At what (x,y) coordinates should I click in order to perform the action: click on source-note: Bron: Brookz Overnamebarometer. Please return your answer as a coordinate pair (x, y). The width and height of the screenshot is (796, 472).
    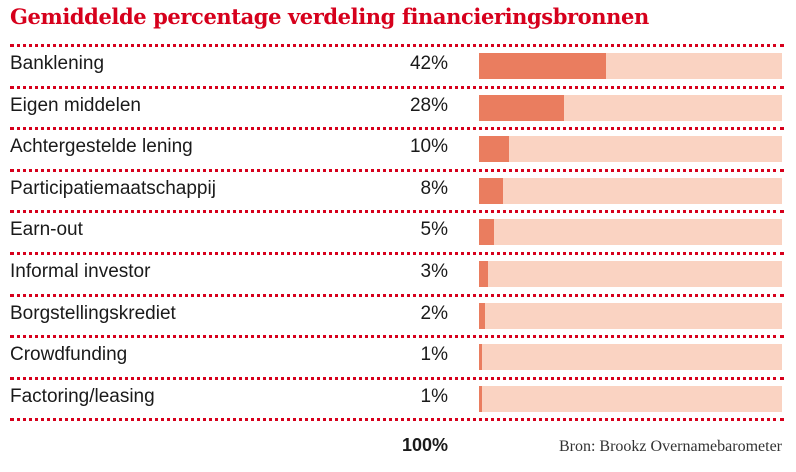
    Looking at the image, I should click on (670, 446).